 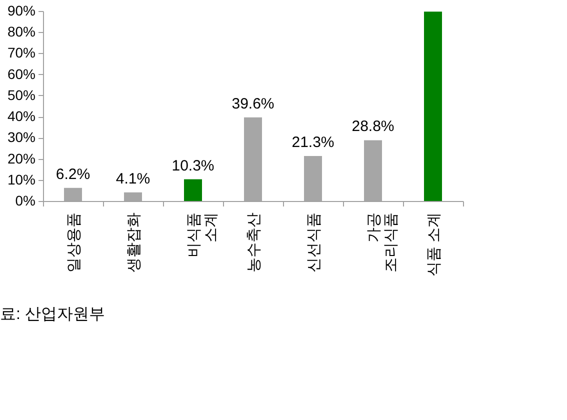 I want to click on y-tick-label: 60%, so click(x=21, y=74).